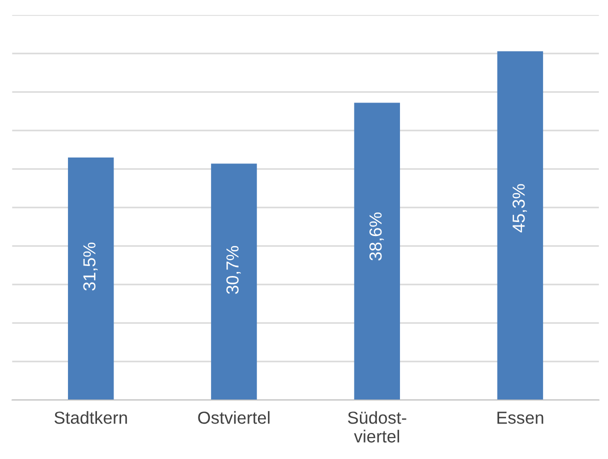 Image resolution: width=608 pixels, height=459 pixels. What do you see at coordinates (376, 236) in the screenshot?
I see `data-label: 38,6%` at bounding box center [376, 236].